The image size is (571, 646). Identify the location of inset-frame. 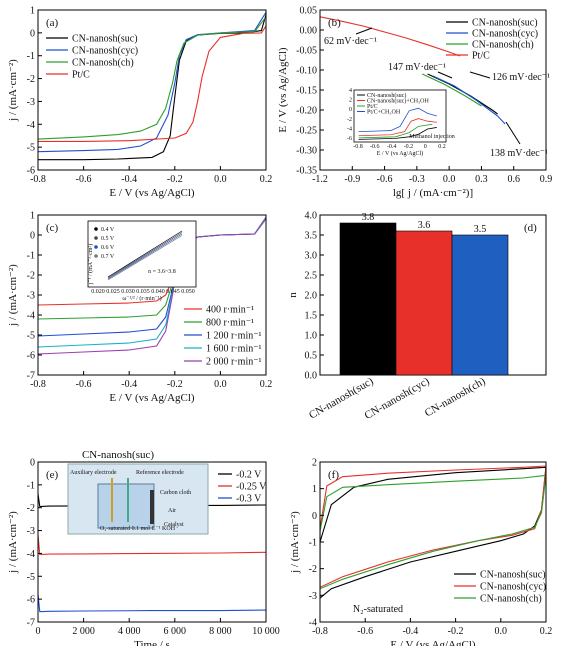
(142, 254).